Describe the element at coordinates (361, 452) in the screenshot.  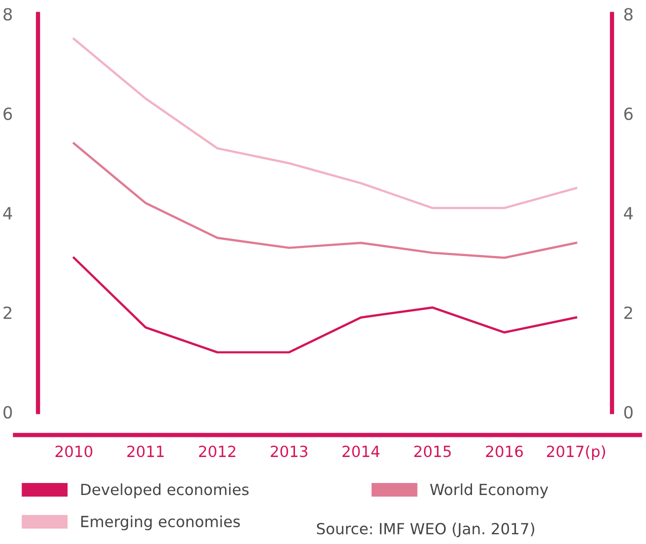
I see `x-tick-label: 2014` at that location.